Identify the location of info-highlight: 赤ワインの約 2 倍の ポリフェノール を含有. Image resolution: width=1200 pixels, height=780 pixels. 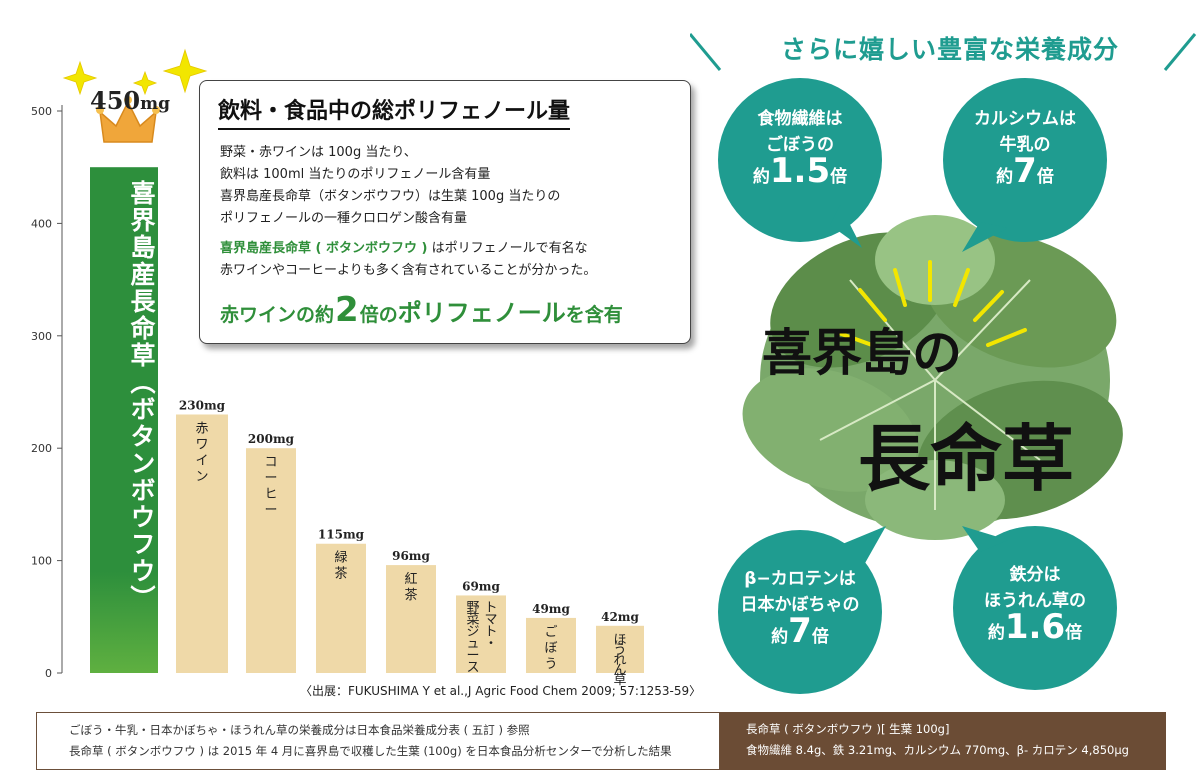
(445, 310).